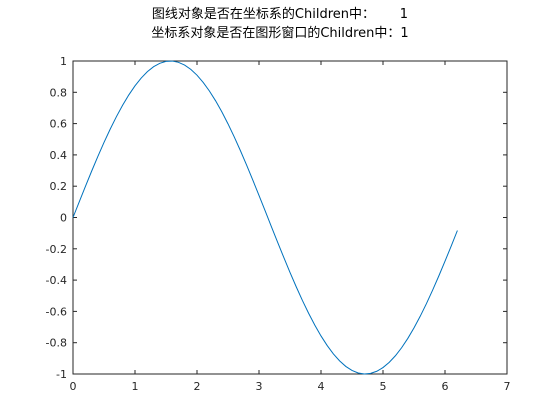  Describe the element at coordinates (56, 249) in the screenshot. I see `y-tick-label: -0.2` at that location.